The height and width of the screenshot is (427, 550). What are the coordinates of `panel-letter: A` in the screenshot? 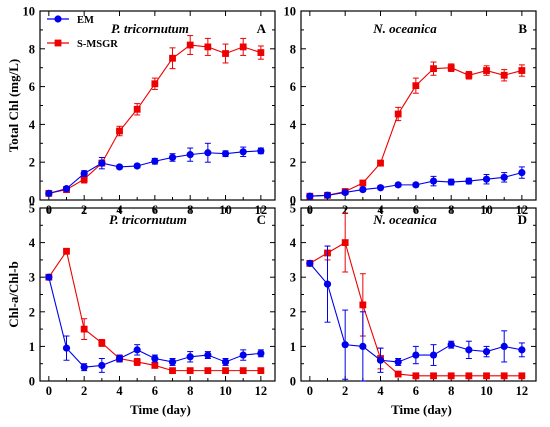 It's located at (262, 28).